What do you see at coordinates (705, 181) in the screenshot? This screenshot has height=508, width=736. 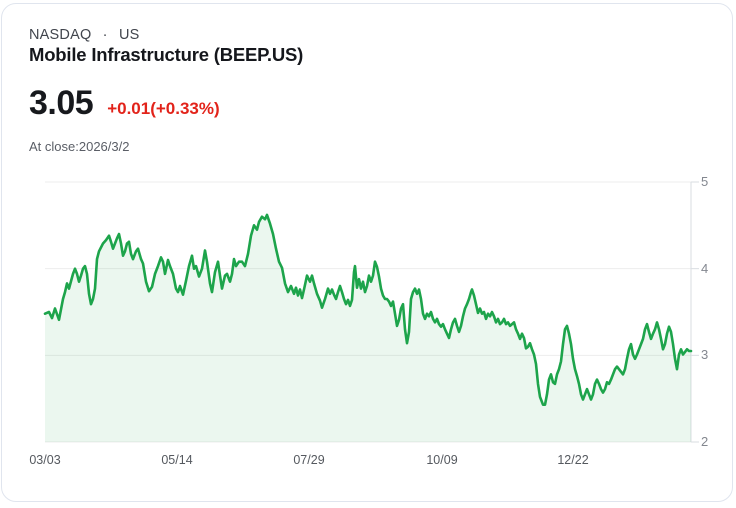 I see `y-axis-tick-label: 5` at bounding box center [705, 181].